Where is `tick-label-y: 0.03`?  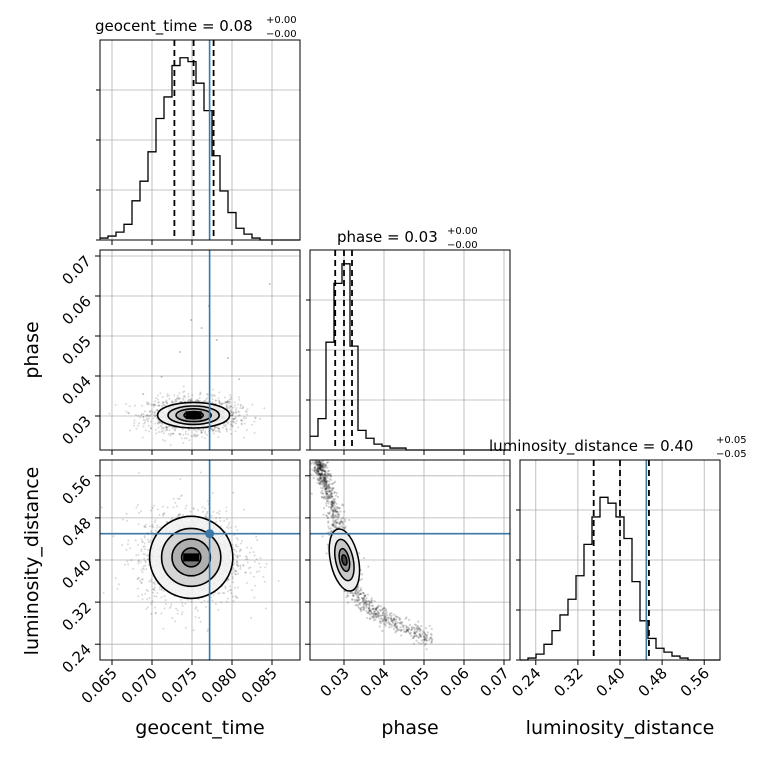 tick-label-y: 0.03 is located at coordinates (76, 430).